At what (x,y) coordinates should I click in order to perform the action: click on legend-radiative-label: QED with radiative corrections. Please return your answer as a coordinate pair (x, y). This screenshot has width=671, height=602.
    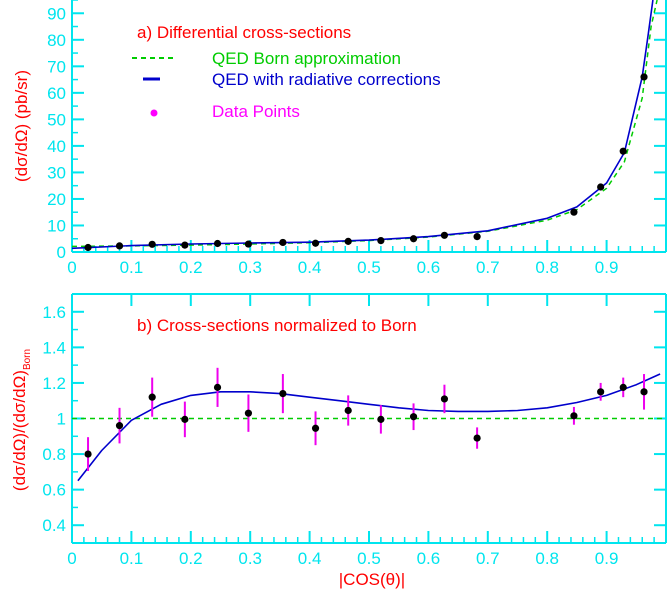
    Looking at the image, I should click on (326, 79).